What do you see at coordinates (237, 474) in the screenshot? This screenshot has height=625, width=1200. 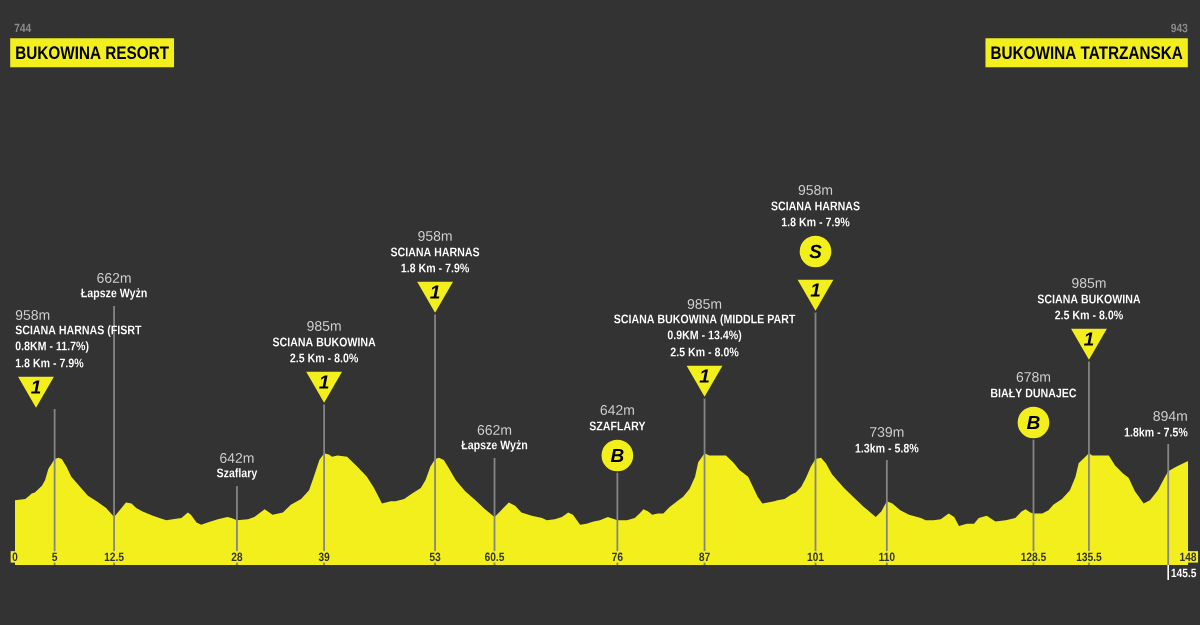 I see `annotation: Szaflary` at bounding box center [237, 474].